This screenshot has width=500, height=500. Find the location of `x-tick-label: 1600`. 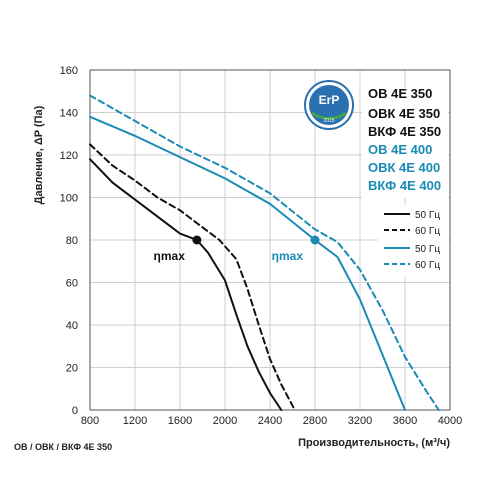

x-tick-label: 1600 is located at coordinates (180, 421).